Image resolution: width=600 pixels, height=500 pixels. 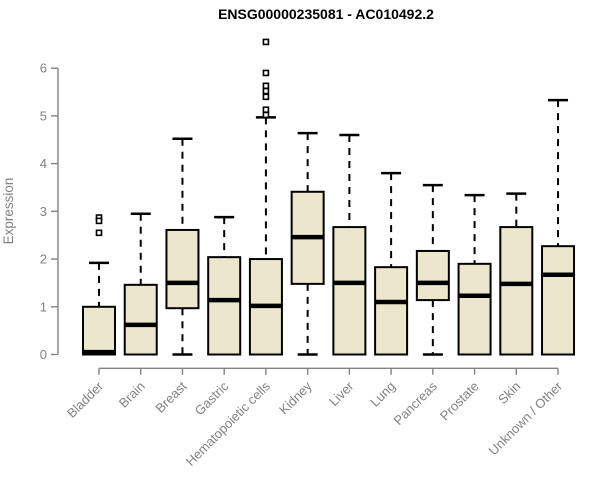 What do you see at coordinates (43, 306) in the screenshot?
I see `y-tick-label: 1` at bounding box center [43, 306].